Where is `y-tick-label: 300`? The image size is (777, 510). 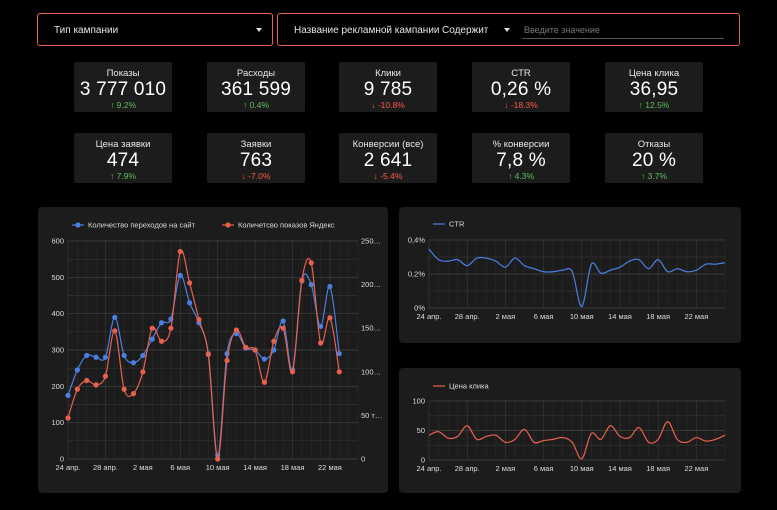
y-tick-label: 300 is located at coordinates (57, 350).